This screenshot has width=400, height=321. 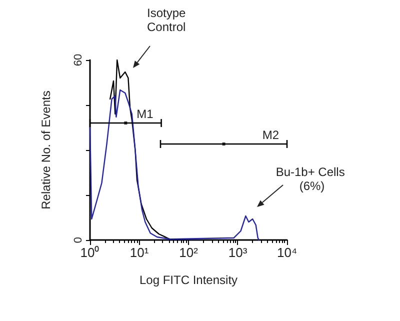 I want to click on series-label: M1, so click(x=145, y=114).